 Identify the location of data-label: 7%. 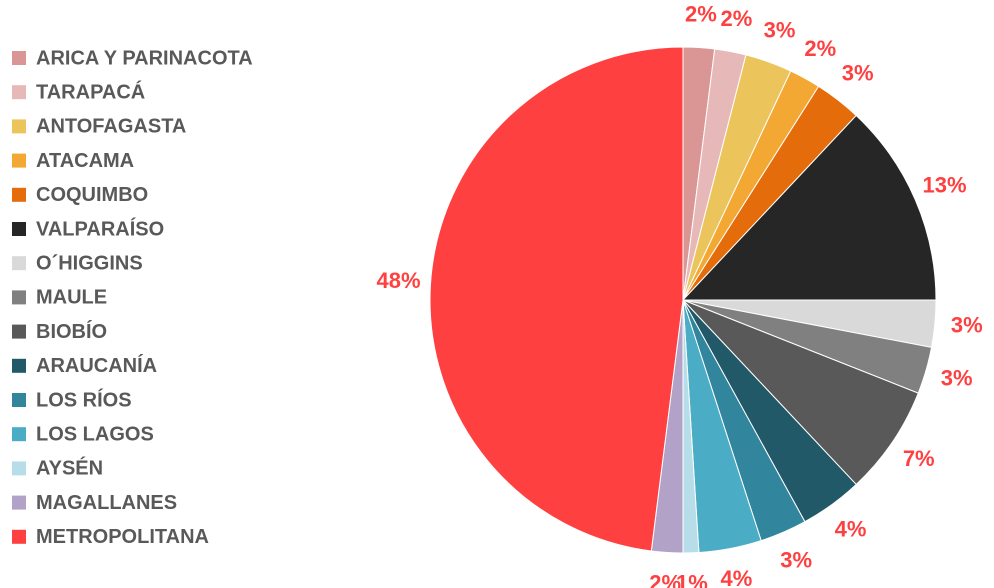
(919, 458).